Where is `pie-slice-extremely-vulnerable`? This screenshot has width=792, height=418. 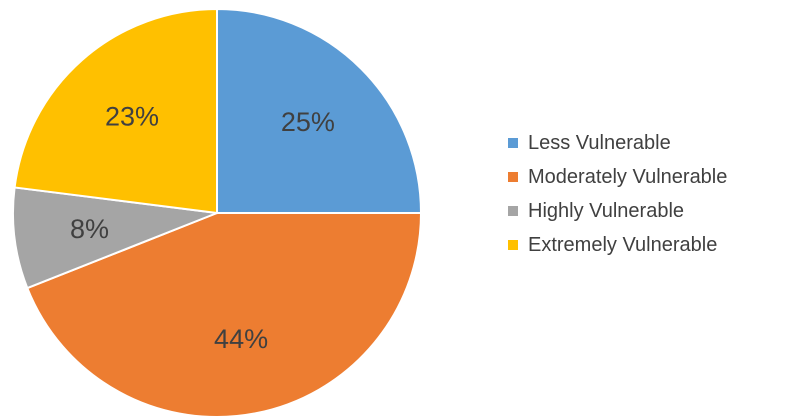 pie-slice-extremely-vulnerable is located at coordinates (115, 111).